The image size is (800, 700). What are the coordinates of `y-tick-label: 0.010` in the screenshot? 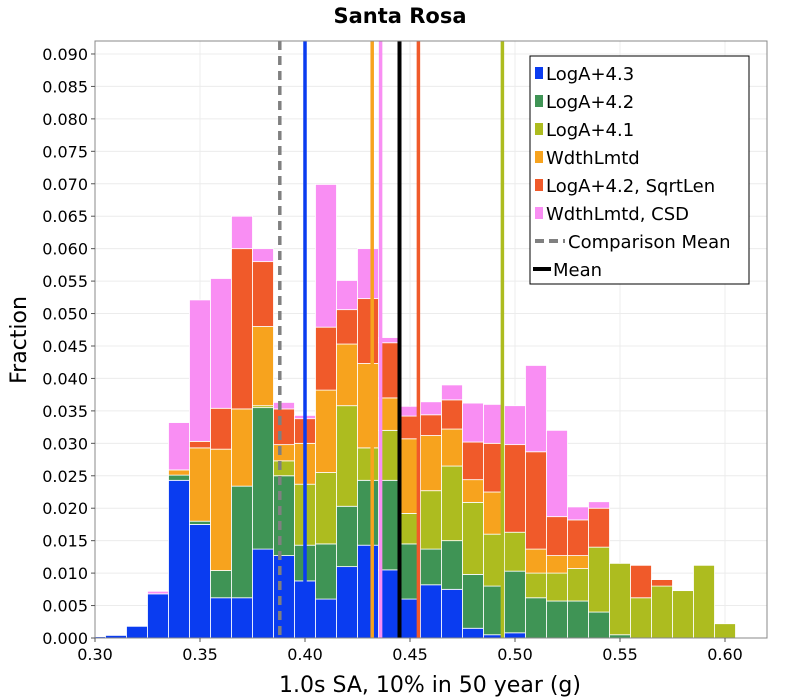 It's located at (65, 573).